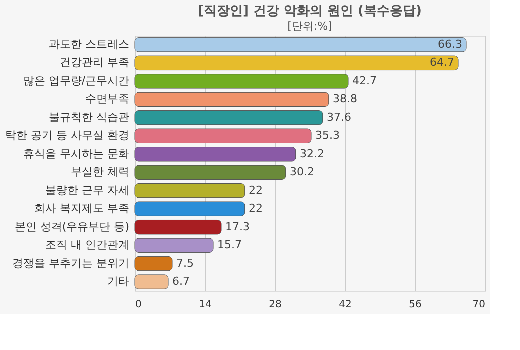  Describe the element at coordinates (312, 153) in the screenshot. I see `data-label: 32.2` at that location.